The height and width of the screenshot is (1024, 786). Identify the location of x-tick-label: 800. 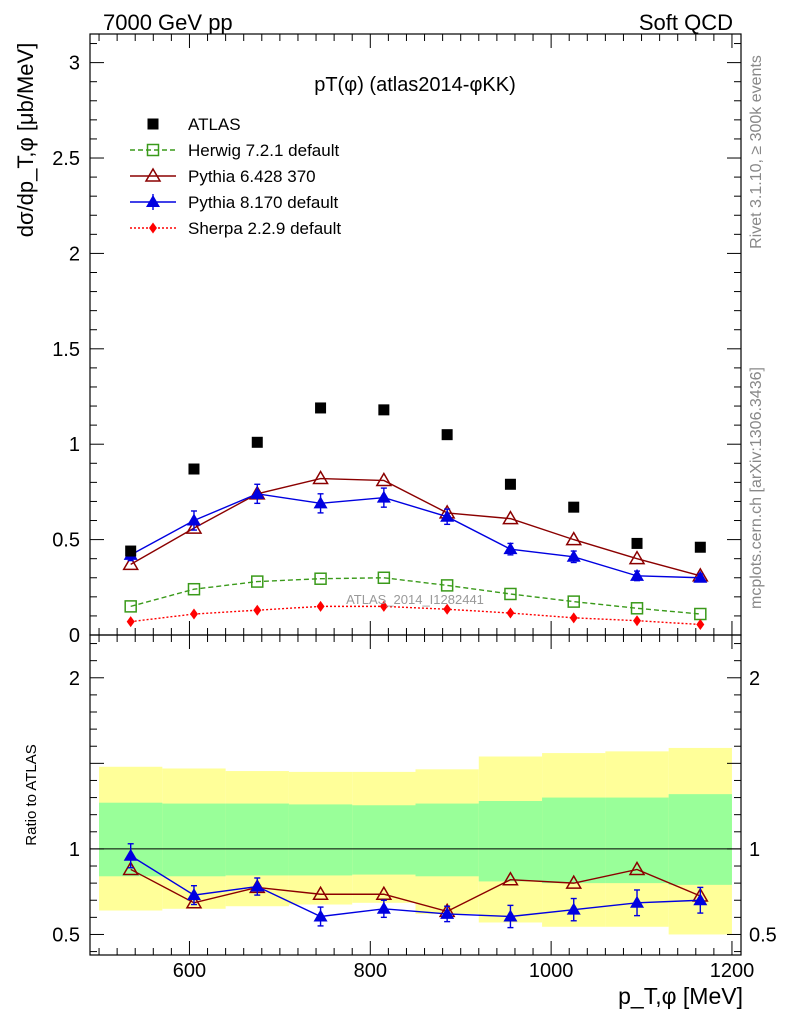
(370, 971).